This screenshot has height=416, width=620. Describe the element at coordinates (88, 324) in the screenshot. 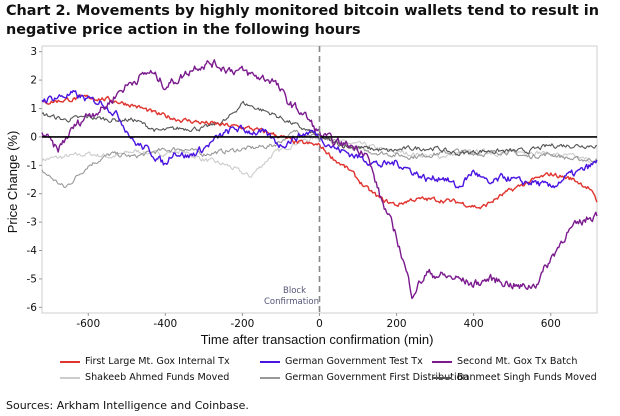

I see `x-tick-label: -600` at that location.